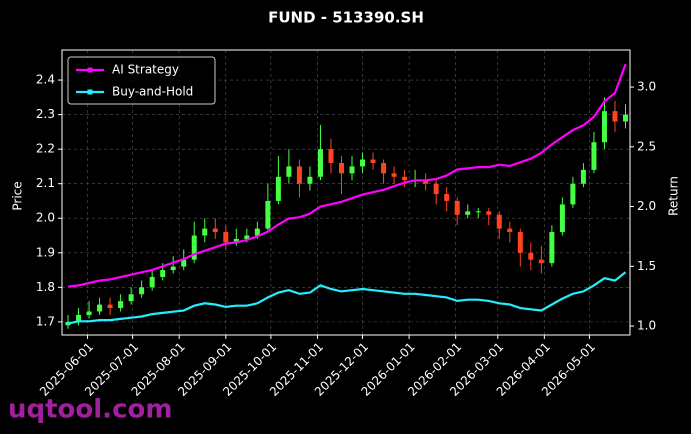 This screenshot has width=691, height=434. What do you see at coordinates (346, 18) in the screenshot?
I see `chart-title: FUND - 513390.SH` at bounding box center [346, 18].